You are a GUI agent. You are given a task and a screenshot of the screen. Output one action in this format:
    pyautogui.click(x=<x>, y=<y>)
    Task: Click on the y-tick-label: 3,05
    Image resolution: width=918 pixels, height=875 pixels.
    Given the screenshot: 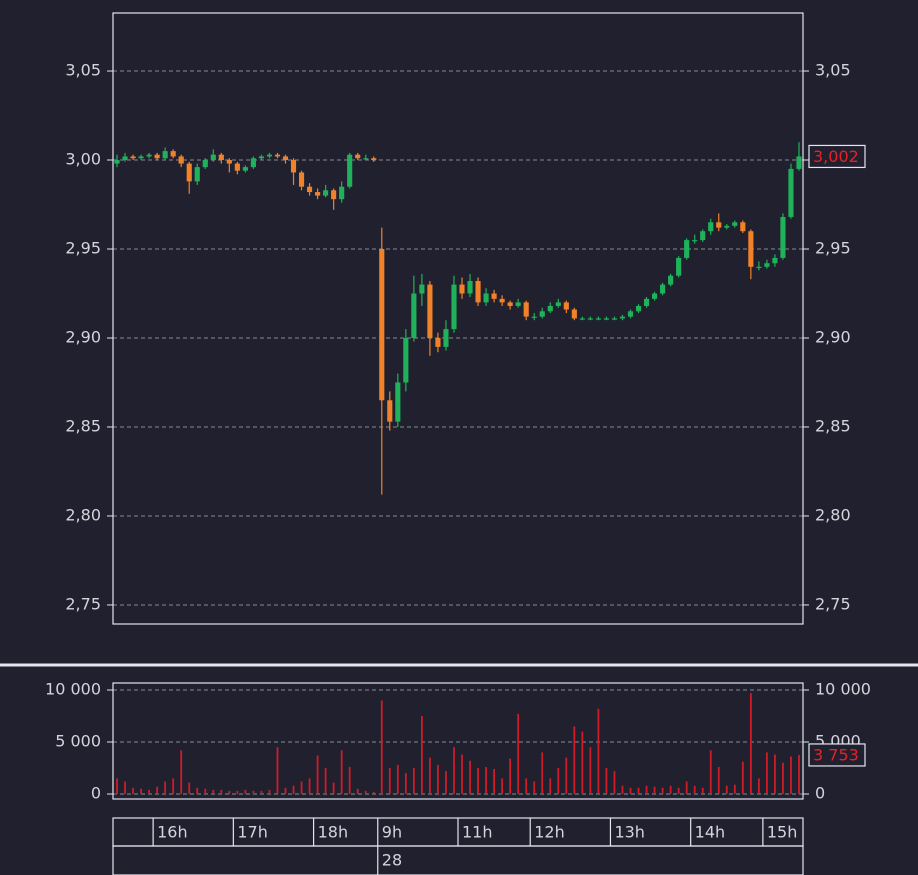 What is the action you would take?
    pyautogui.click(x=83, y=70)
    